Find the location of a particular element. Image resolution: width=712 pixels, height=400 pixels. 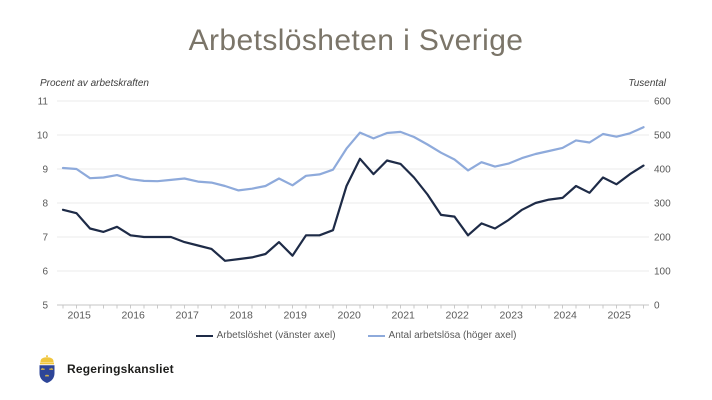

x-axis-year-label: 2019 is located at coordinates (296, 316).